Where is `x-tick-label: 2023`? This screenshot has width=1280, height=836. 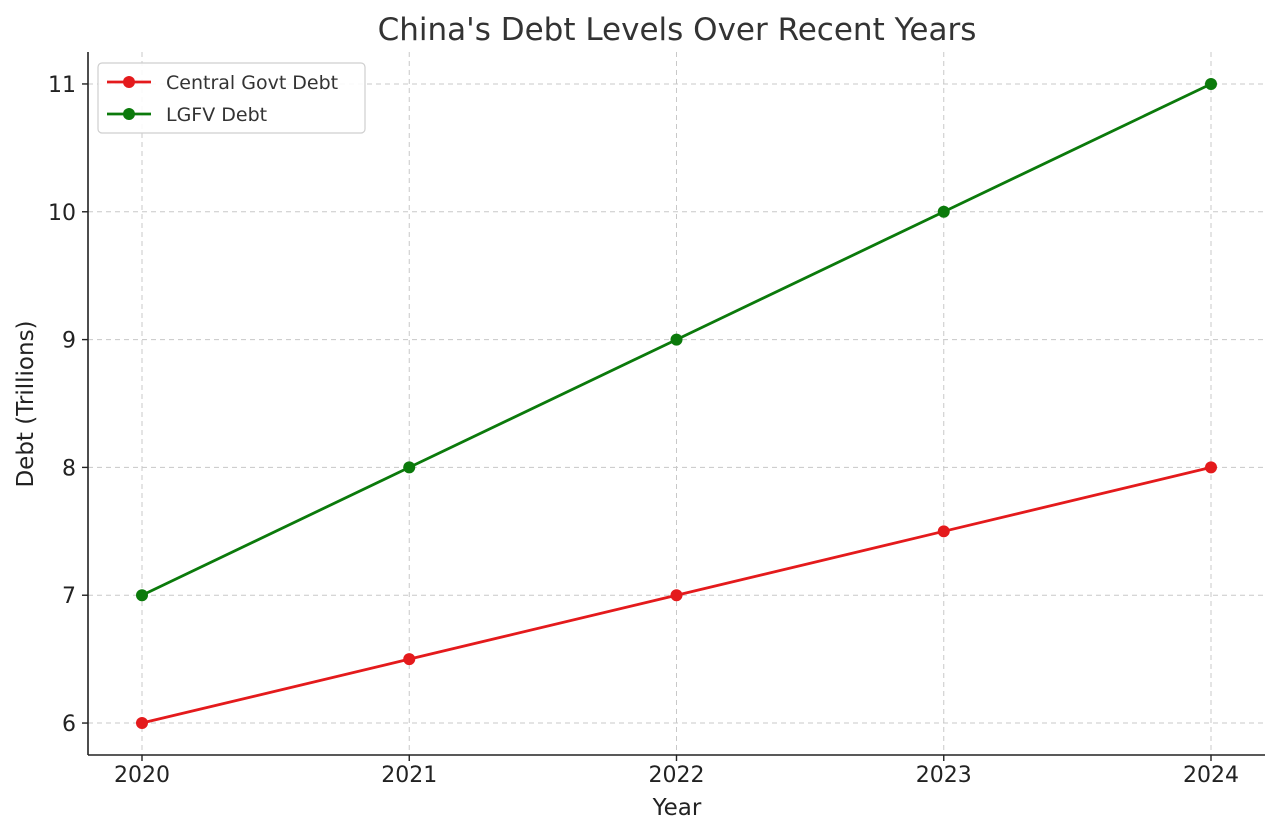 x-tick-label: 2023 is located at coordinates (944, 775).